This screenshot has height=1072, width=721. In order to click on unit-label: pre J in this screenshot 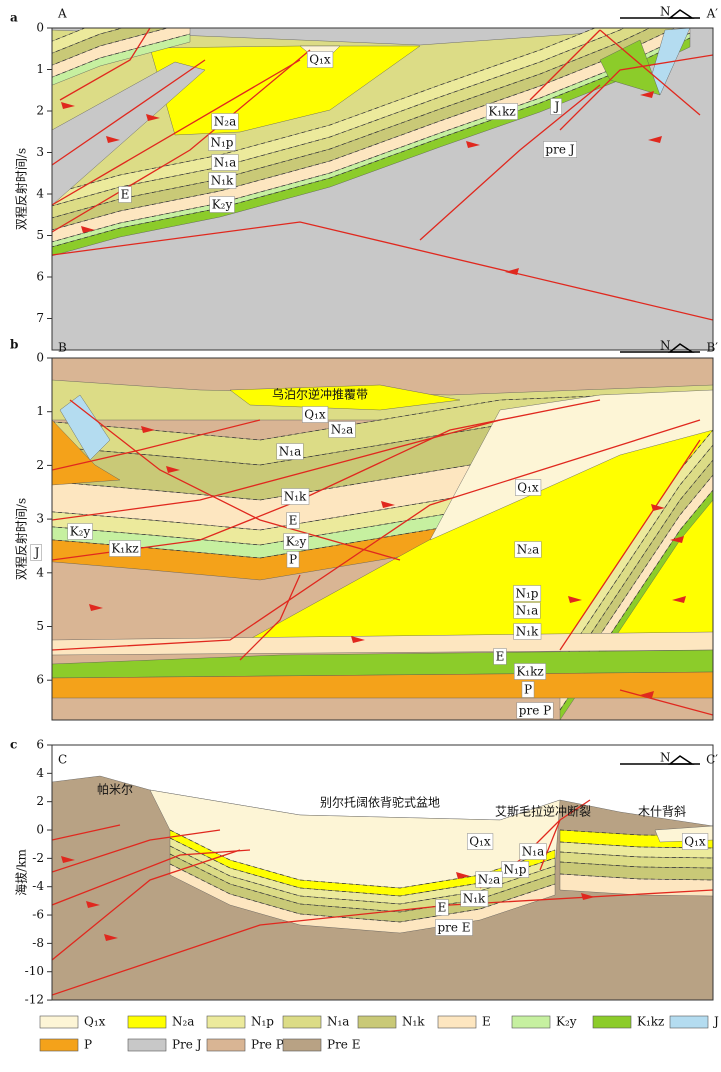, I will do `click(559, 150)`.